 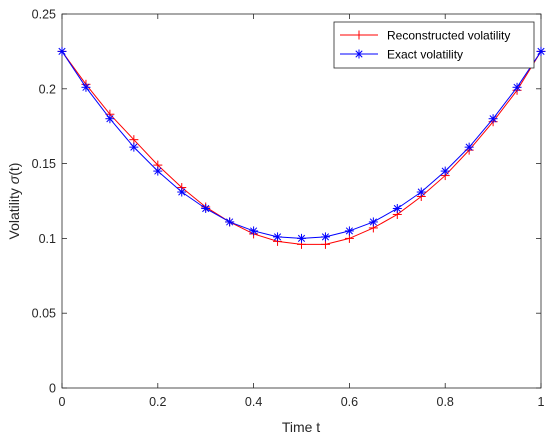 I want to click on x-tick-label: 1, so click(x=541, y=402).